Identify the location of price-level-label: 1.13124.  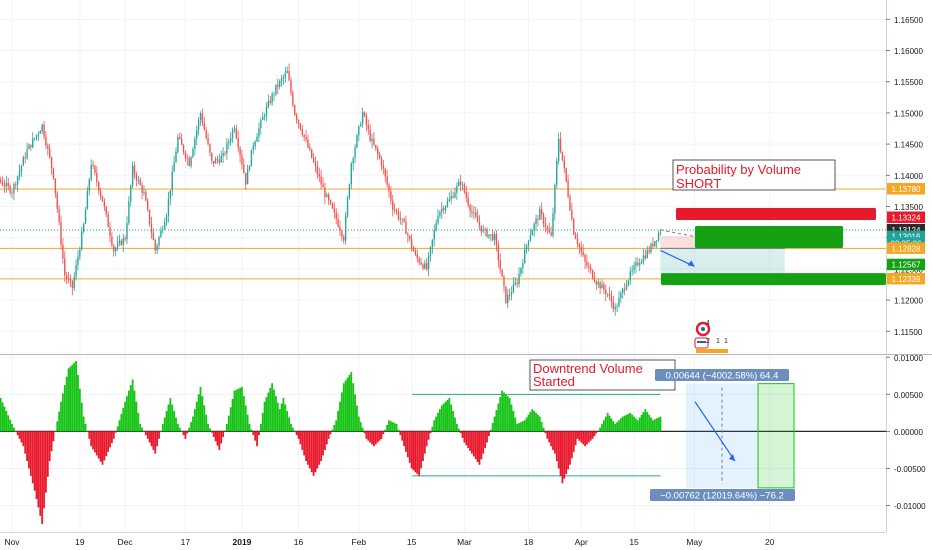
(906, 230).